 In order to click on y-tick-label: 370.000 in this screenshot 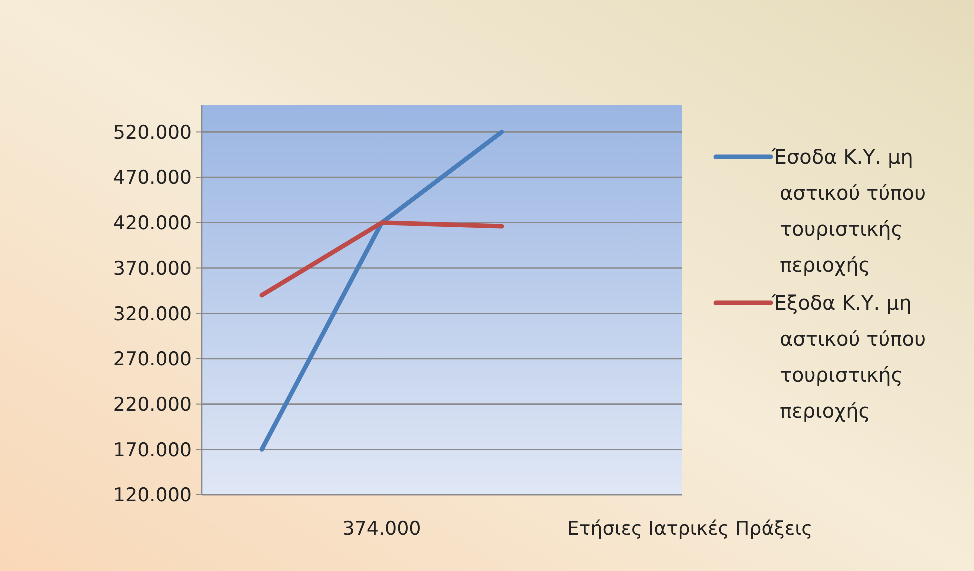, I will do `click(152, 269)`.